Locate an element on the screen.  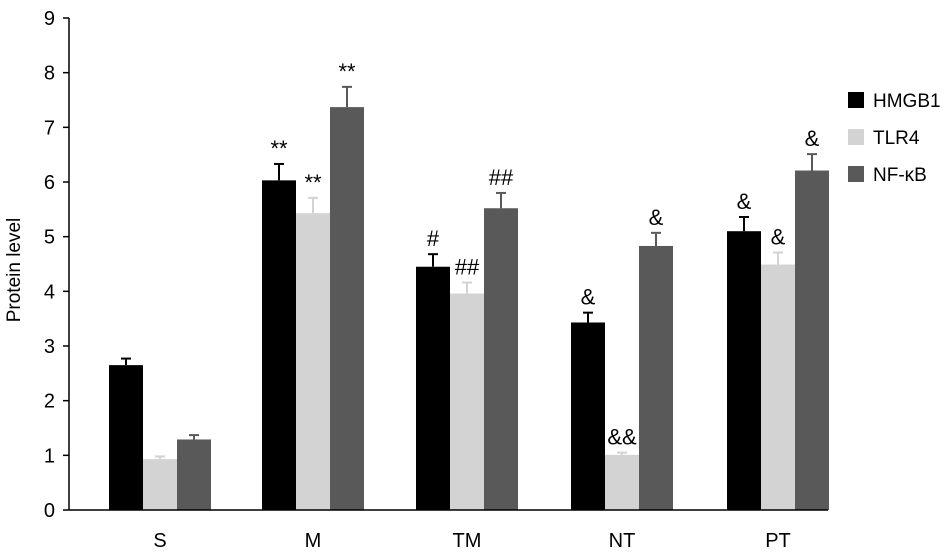
x-tick-label: NT is located at coordinates (622, 541).